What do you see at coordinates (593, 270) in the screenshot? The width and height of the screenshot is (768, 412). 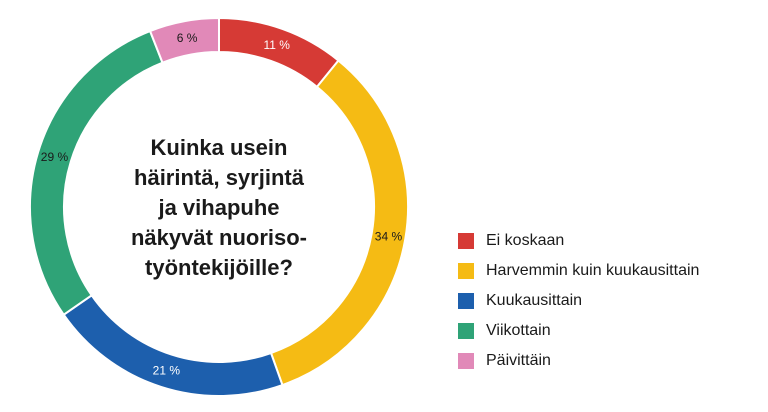 I see `legend-label: Harvemmin kuin kuukausittain` at bounding box center [593, 270].